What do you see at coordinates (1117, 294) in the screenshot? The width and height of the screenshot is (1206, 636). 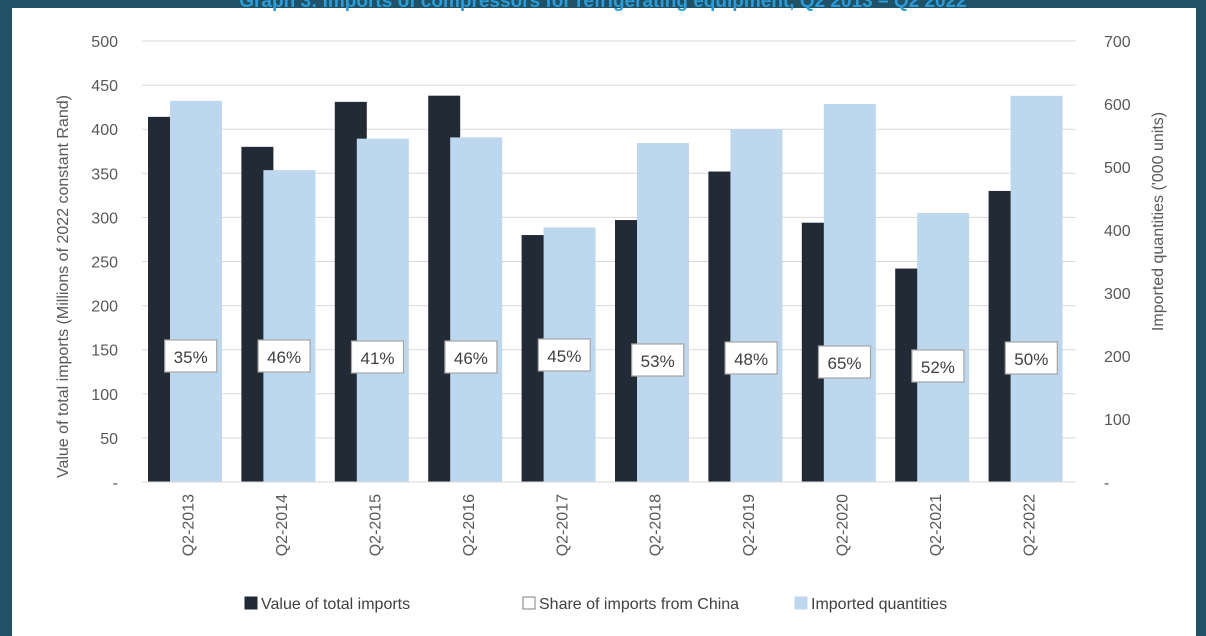 I see `y2-tick-label: 300` at bounding box center [1117, 294].